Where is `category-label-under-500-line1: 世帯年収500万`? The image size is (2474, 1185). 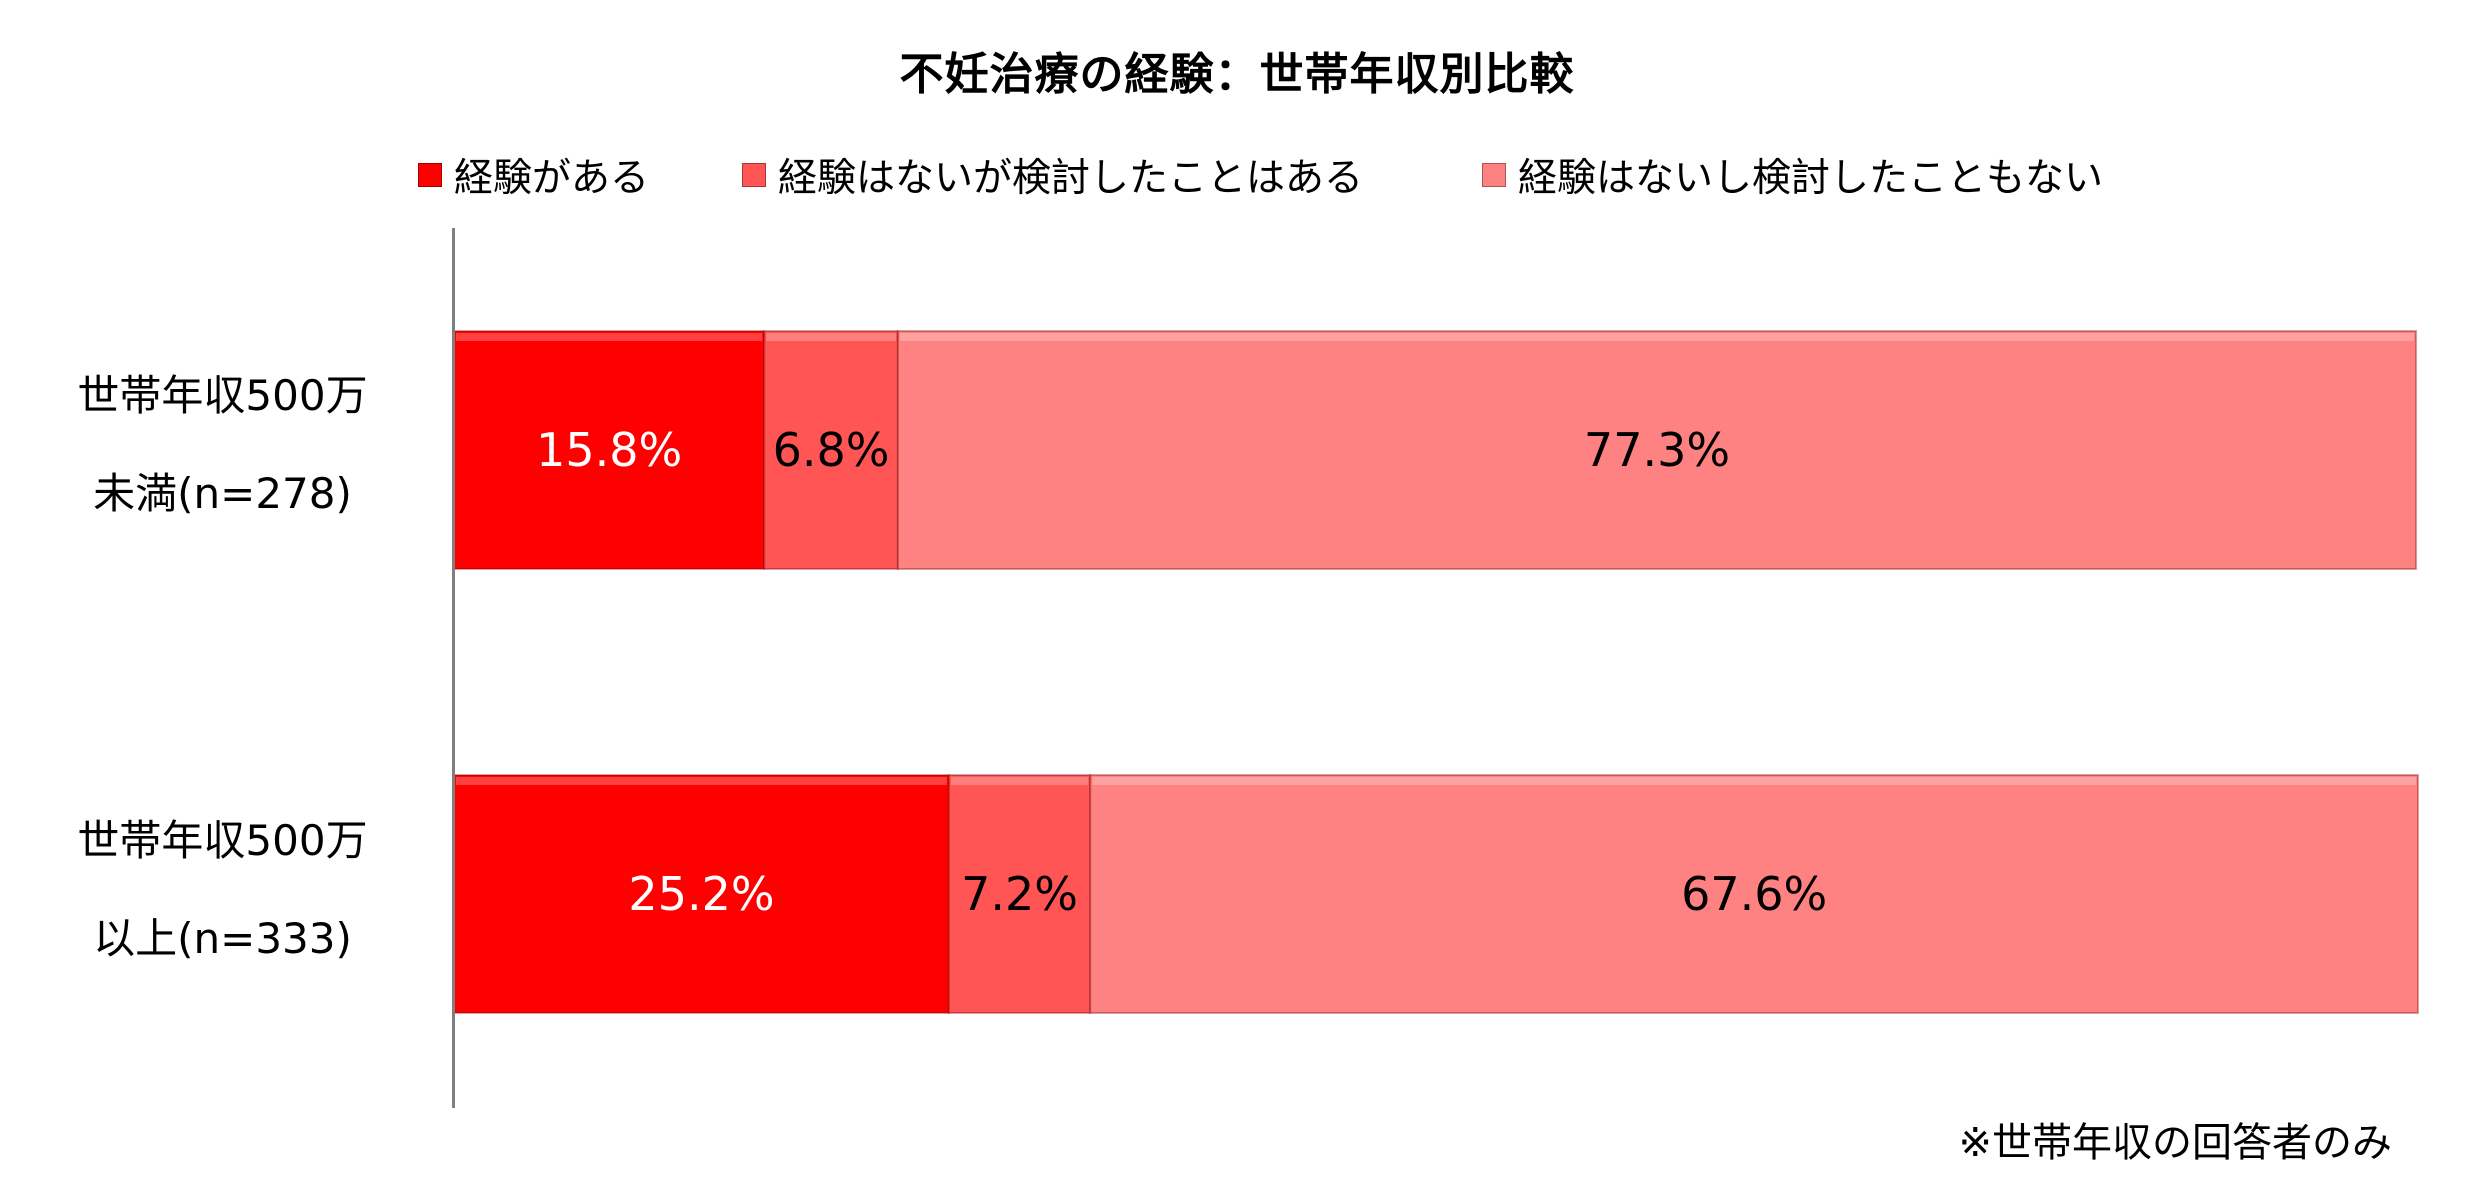
category-label-under-500-line1: 世帯年収500万 is located at coordinates (222, 395).